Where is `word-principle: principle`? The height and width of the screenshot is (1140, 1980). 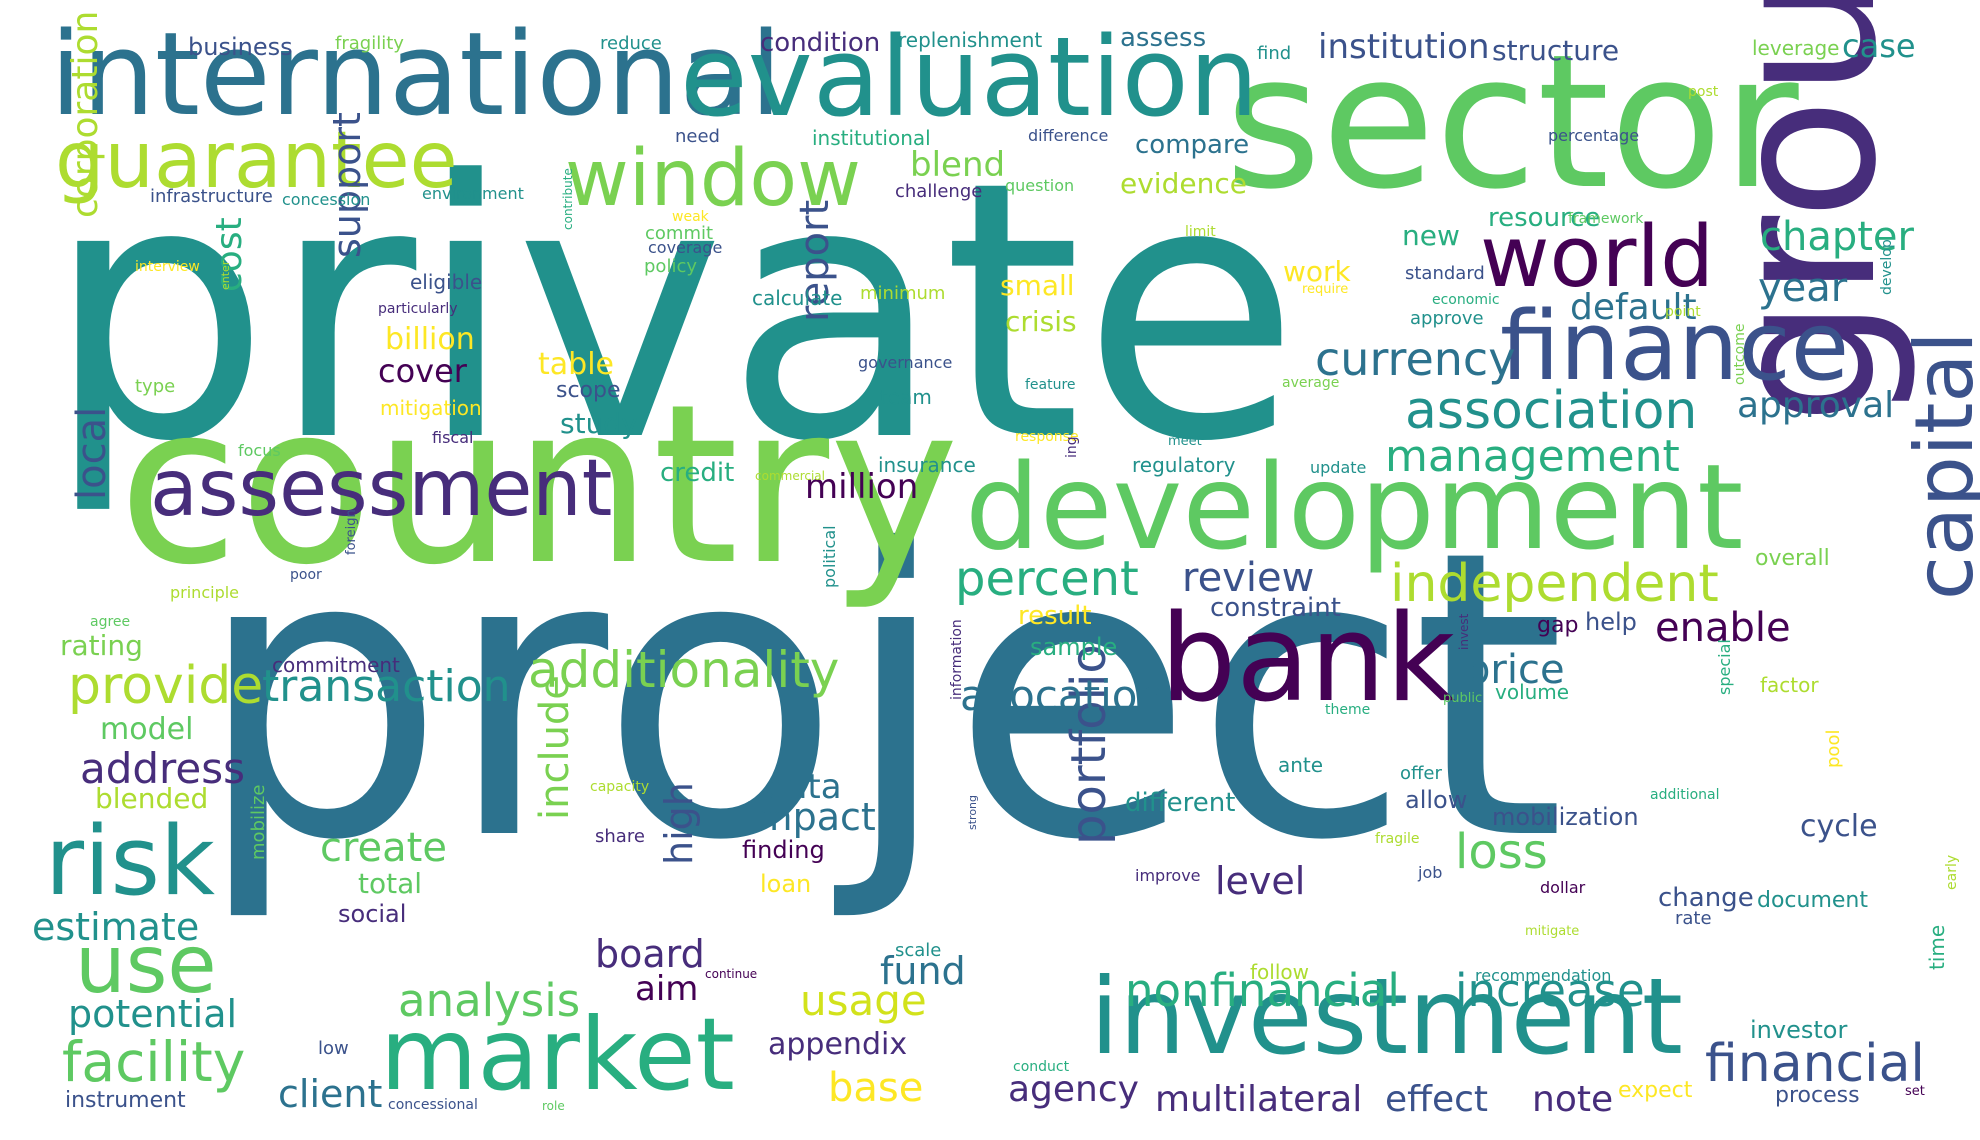
word-principle: principle is located at coordinates (205, 592).